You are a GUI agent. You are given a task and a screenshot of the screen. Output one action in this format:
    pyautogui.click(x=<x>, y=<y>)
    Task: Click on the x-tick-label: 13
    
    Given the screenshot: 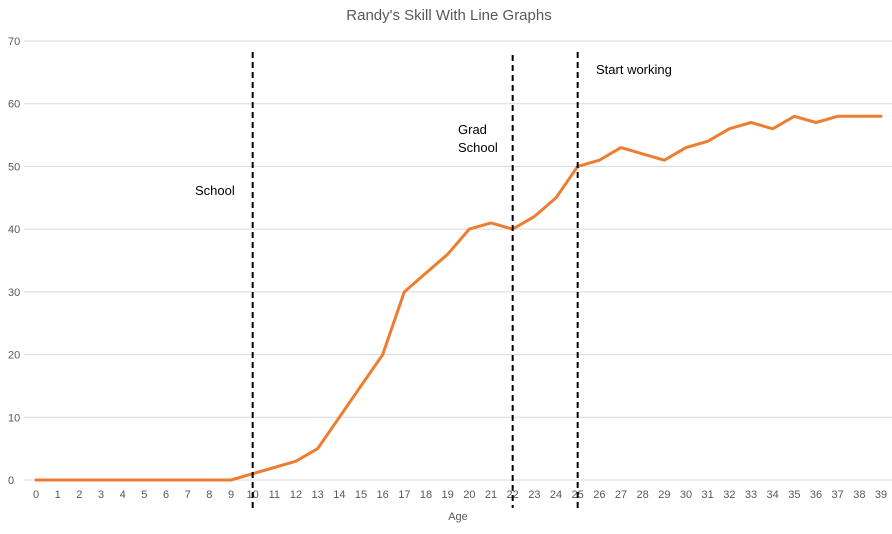 What is the action you would take?
    pyautogui.click(x=318, y=495)
    